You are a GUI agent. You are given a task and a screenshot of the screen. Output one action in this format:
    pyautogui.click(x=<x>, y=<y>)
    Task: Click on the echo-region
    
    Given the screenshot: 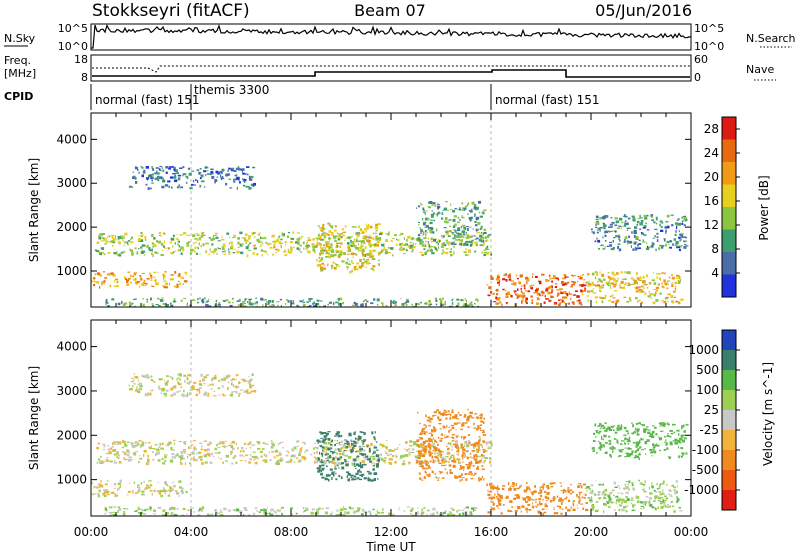 What is the action you would take?
    pyautogui.click(x=640, y=233)
    